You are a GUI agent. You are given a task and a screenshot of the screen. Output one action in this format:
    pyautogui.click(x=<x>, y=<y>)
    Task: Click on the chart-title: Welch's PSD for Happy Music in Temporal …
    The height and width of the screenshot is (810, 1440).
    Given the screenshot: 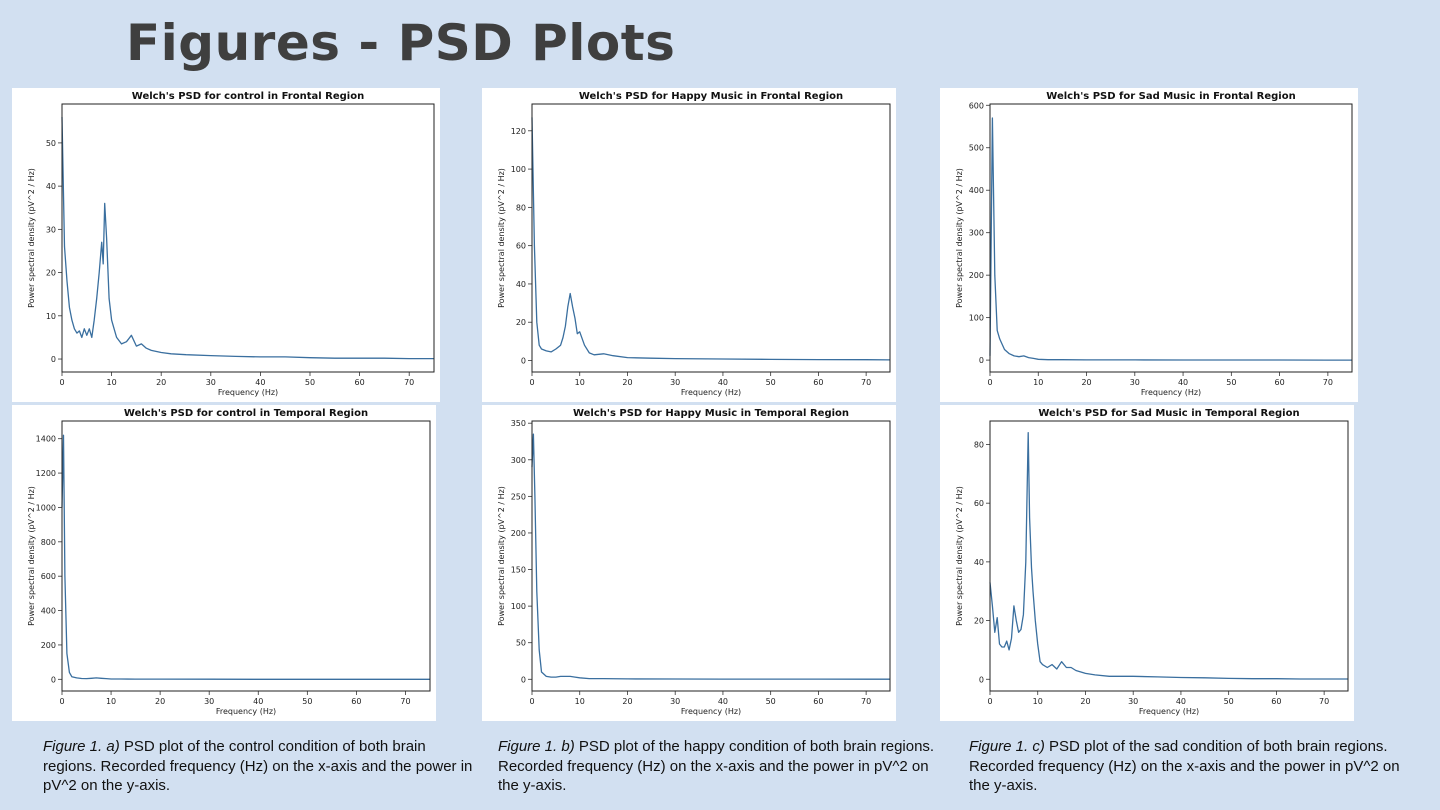 What is the action you would take?
    pyautogui.click(x=711, y=413)
    